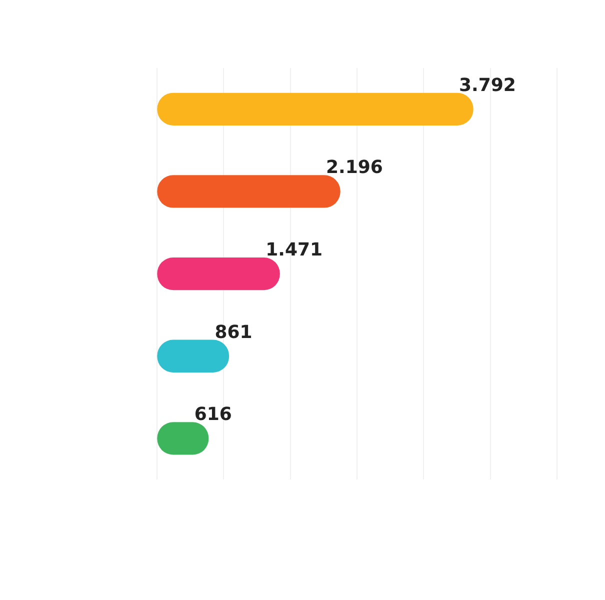 The height and width of the screenshot is (600, 605). What do you see at coordinates (487, 85) in the screenshot?
I see `data-label: 3.792` at bounding box center [487, 85].